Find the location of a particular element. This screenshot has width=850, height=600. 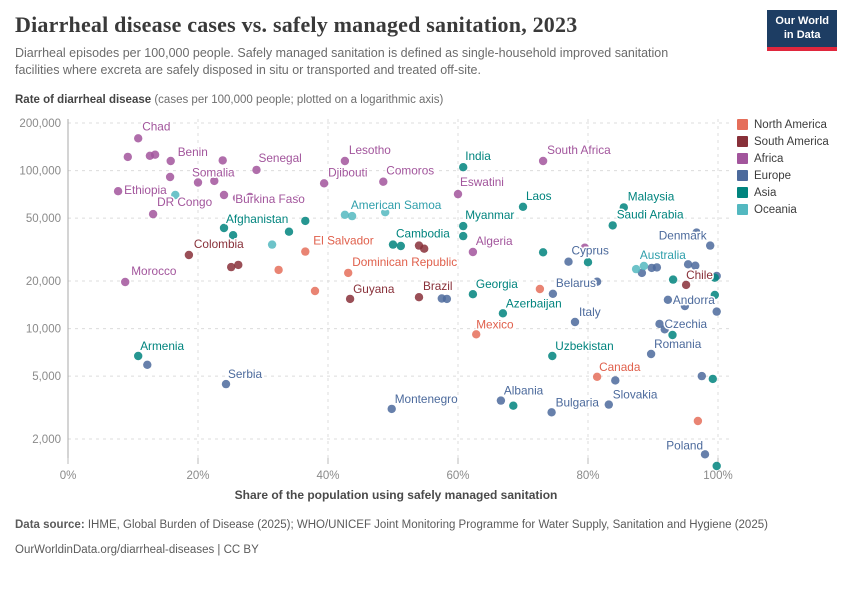

legend-item-south-america: South America is located at coordinates (783, 142).